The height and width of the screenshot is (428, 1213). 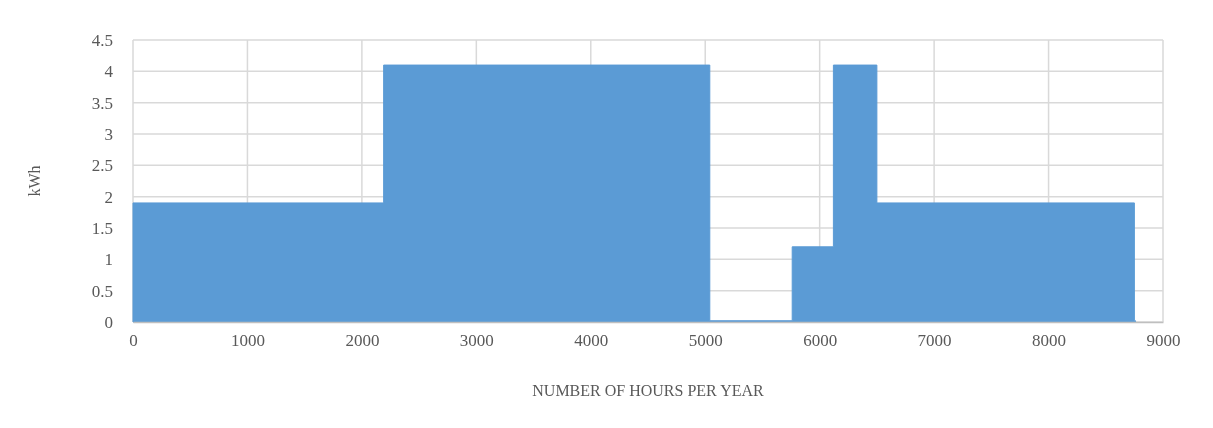 I want to click on y-tick-label: 3.5, so click(x=102, y=103).